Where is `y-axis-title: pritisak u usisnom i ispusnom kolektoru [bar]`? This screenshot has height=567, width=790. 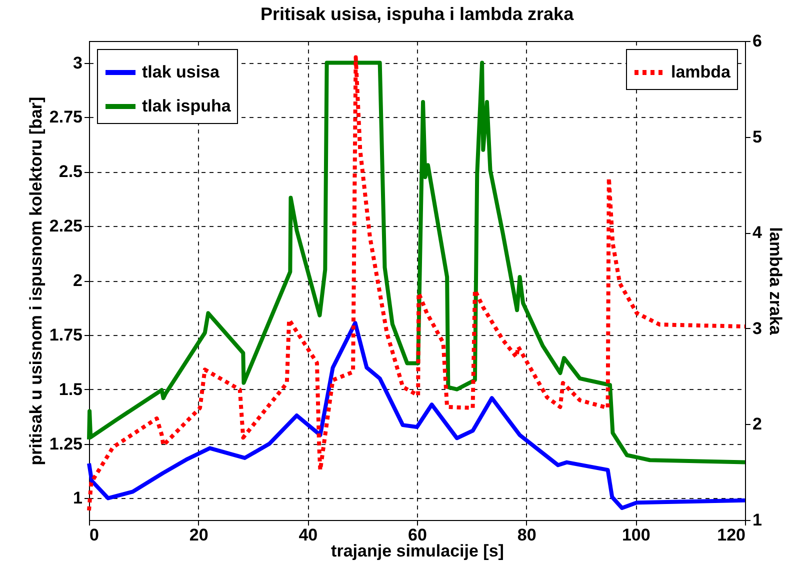
y-axis-title: pritisak u usisnom i ispusnom kolektoru [bar] is located at coordinates (36, 281).